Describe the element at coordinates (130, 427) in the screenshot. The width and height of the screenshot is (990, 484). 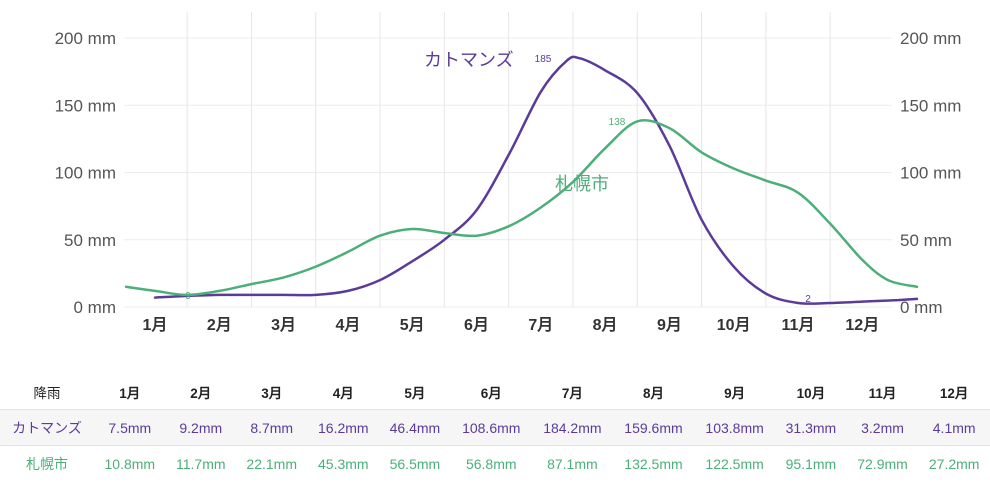
I see `table-cell: 7.5mm` at that location.